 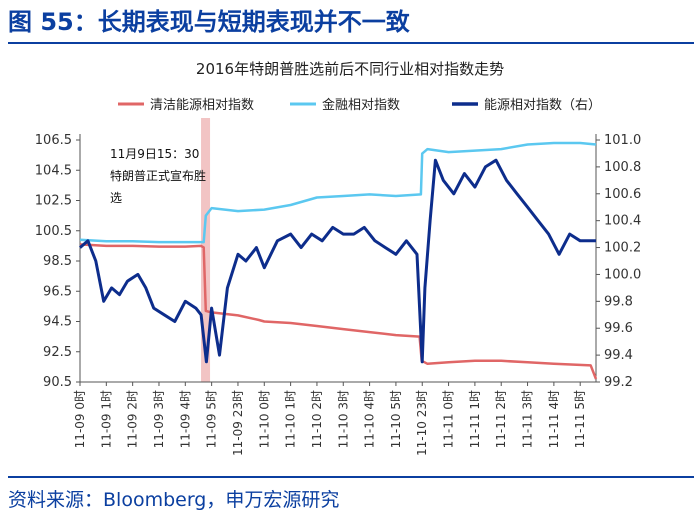 I want to click on x-tick-label: 11-10 23时, so click(x=422, y=423).